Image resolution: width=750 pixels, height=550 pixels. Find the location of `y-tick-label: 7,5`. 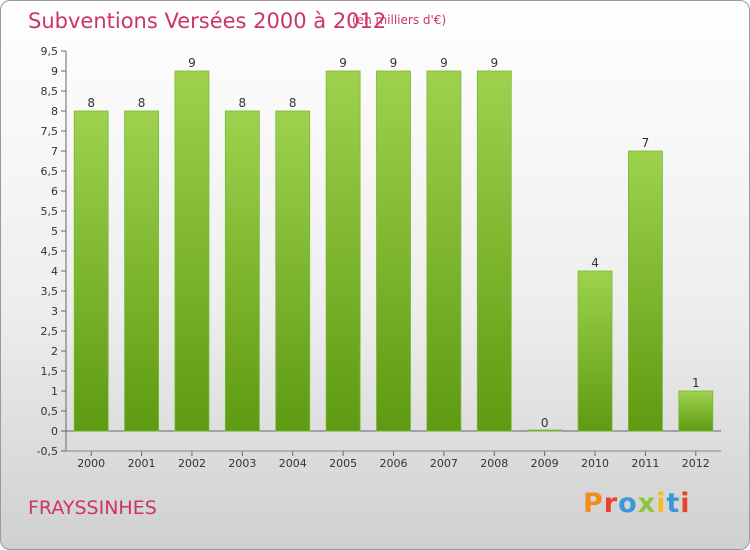

y-tick-label: 7,5 is located at coordinates (50, 131).